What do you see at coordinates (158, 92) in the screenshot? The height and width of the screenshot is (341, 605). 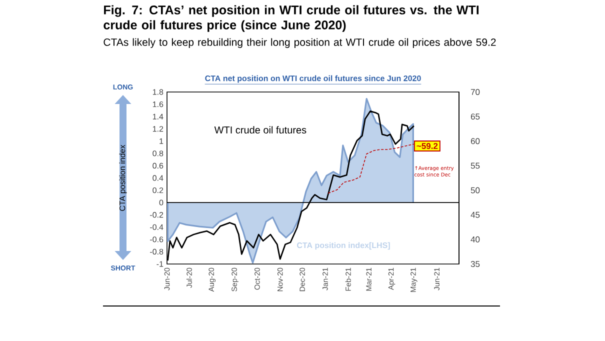 I see `y-tick-label: 1.8` at bounding box center [158, 92].